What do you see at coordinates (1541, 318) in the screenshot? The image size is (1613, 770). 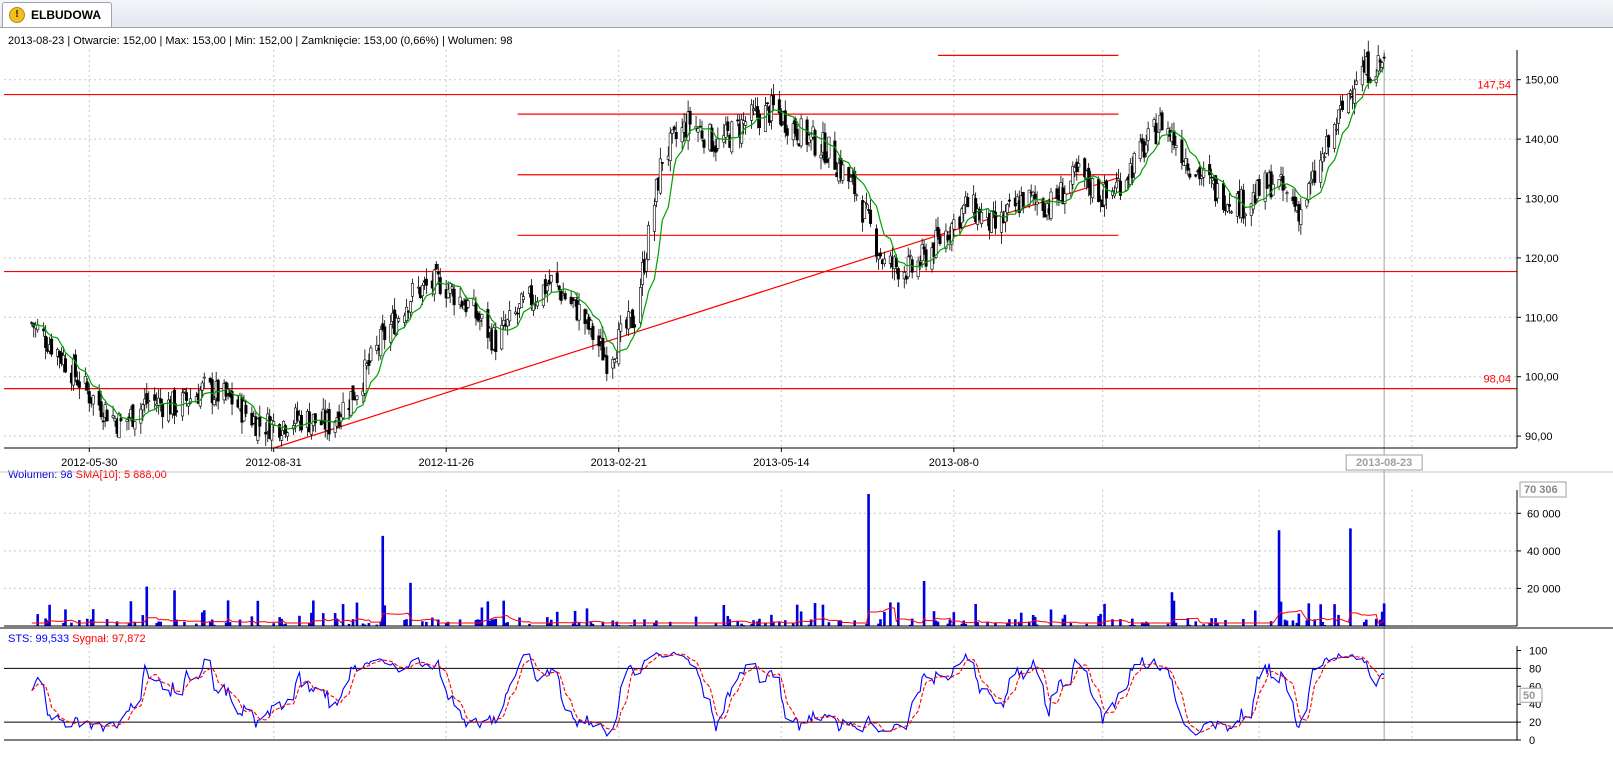 I see `y-tick-label: 110,00` at bounding box center [1541, 318].